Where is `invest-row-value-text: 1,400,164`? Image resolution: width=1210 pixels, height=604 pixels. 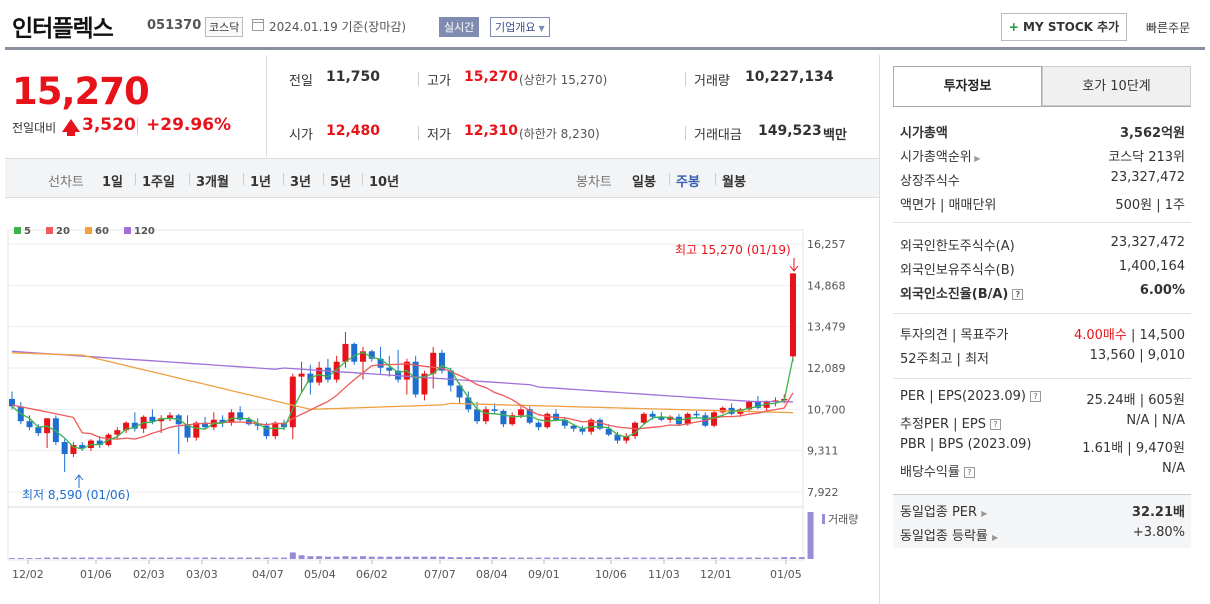 invest-row-value-text: 1,400,164 is located at coordinates (1151, 266).